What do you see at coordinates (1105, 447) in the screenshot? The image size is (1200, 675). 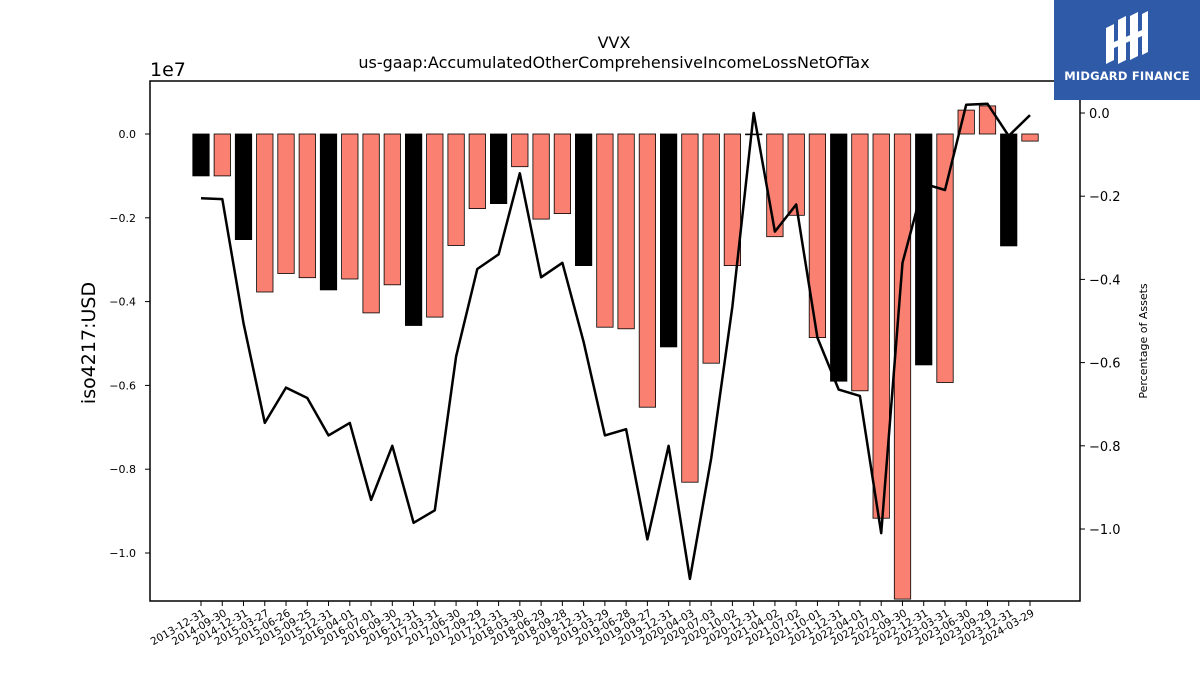 I see `y2-tick-label: −0.8` at bounding box center [1105, 447].